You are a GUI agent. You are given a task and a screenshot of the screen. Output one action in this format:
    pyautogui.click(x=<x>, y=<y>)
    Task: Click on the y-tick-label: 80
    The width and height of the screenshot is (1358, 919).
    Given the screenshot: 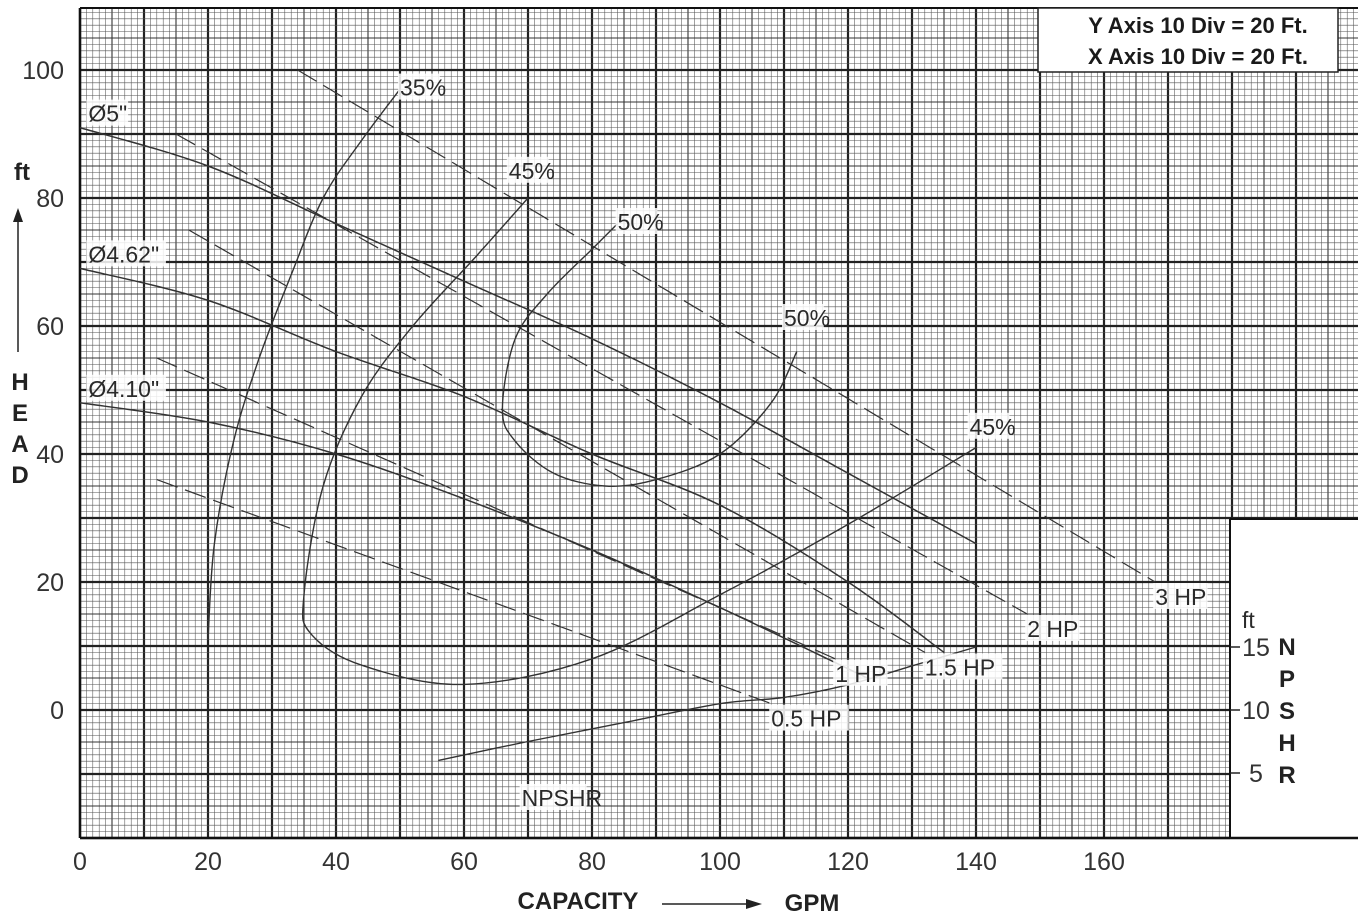 What is the action you would take?
    pyautogui.click(x=50, y=199)
    